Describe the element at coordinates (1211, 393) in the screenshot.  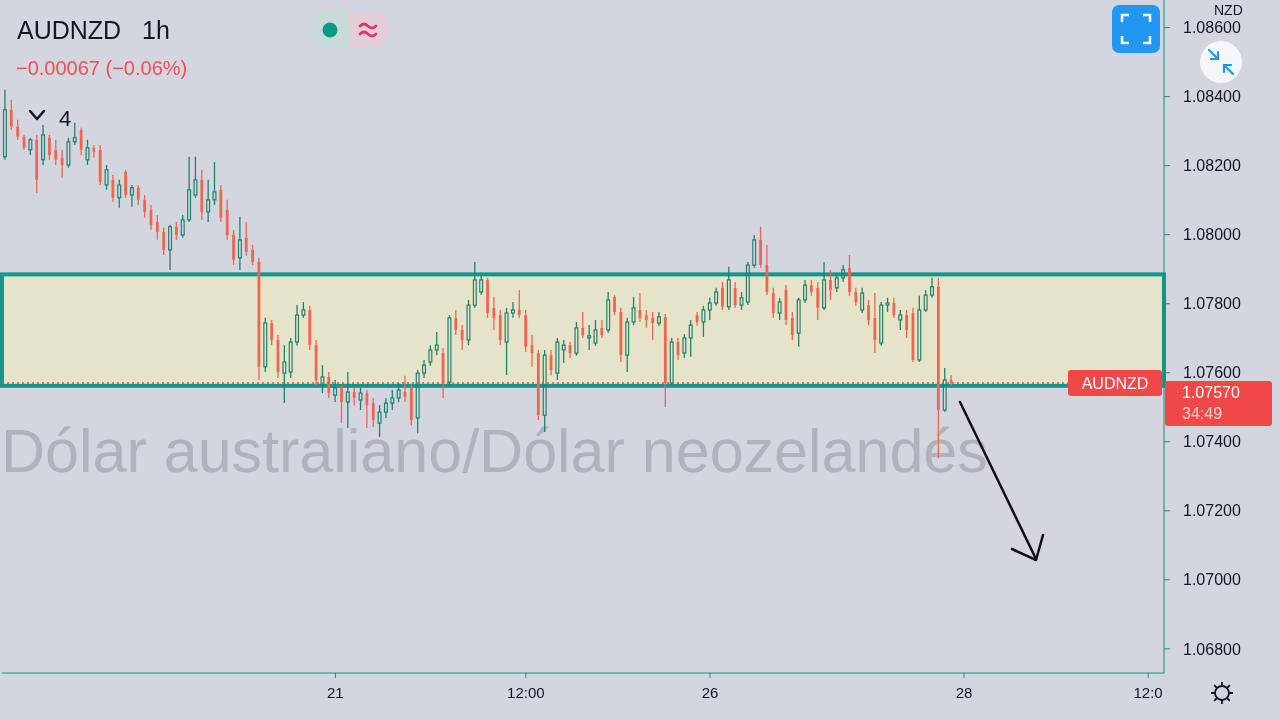
I see `text: 1.07570` at that location.